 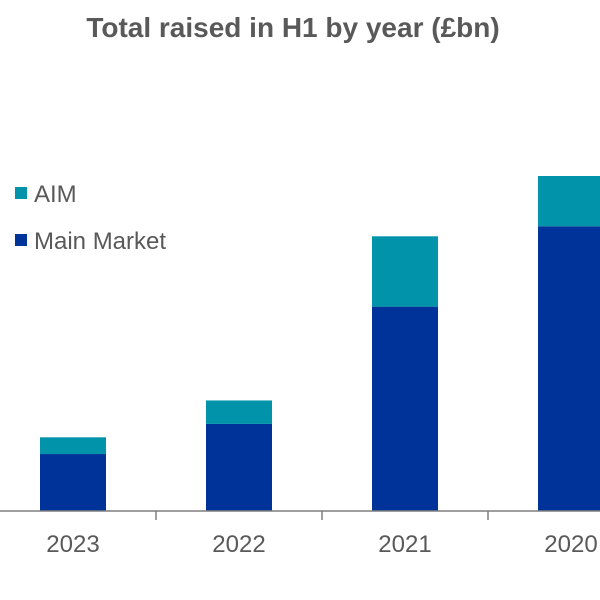 I want to click on legend-swatch-aim, so click(x=21, y=193).